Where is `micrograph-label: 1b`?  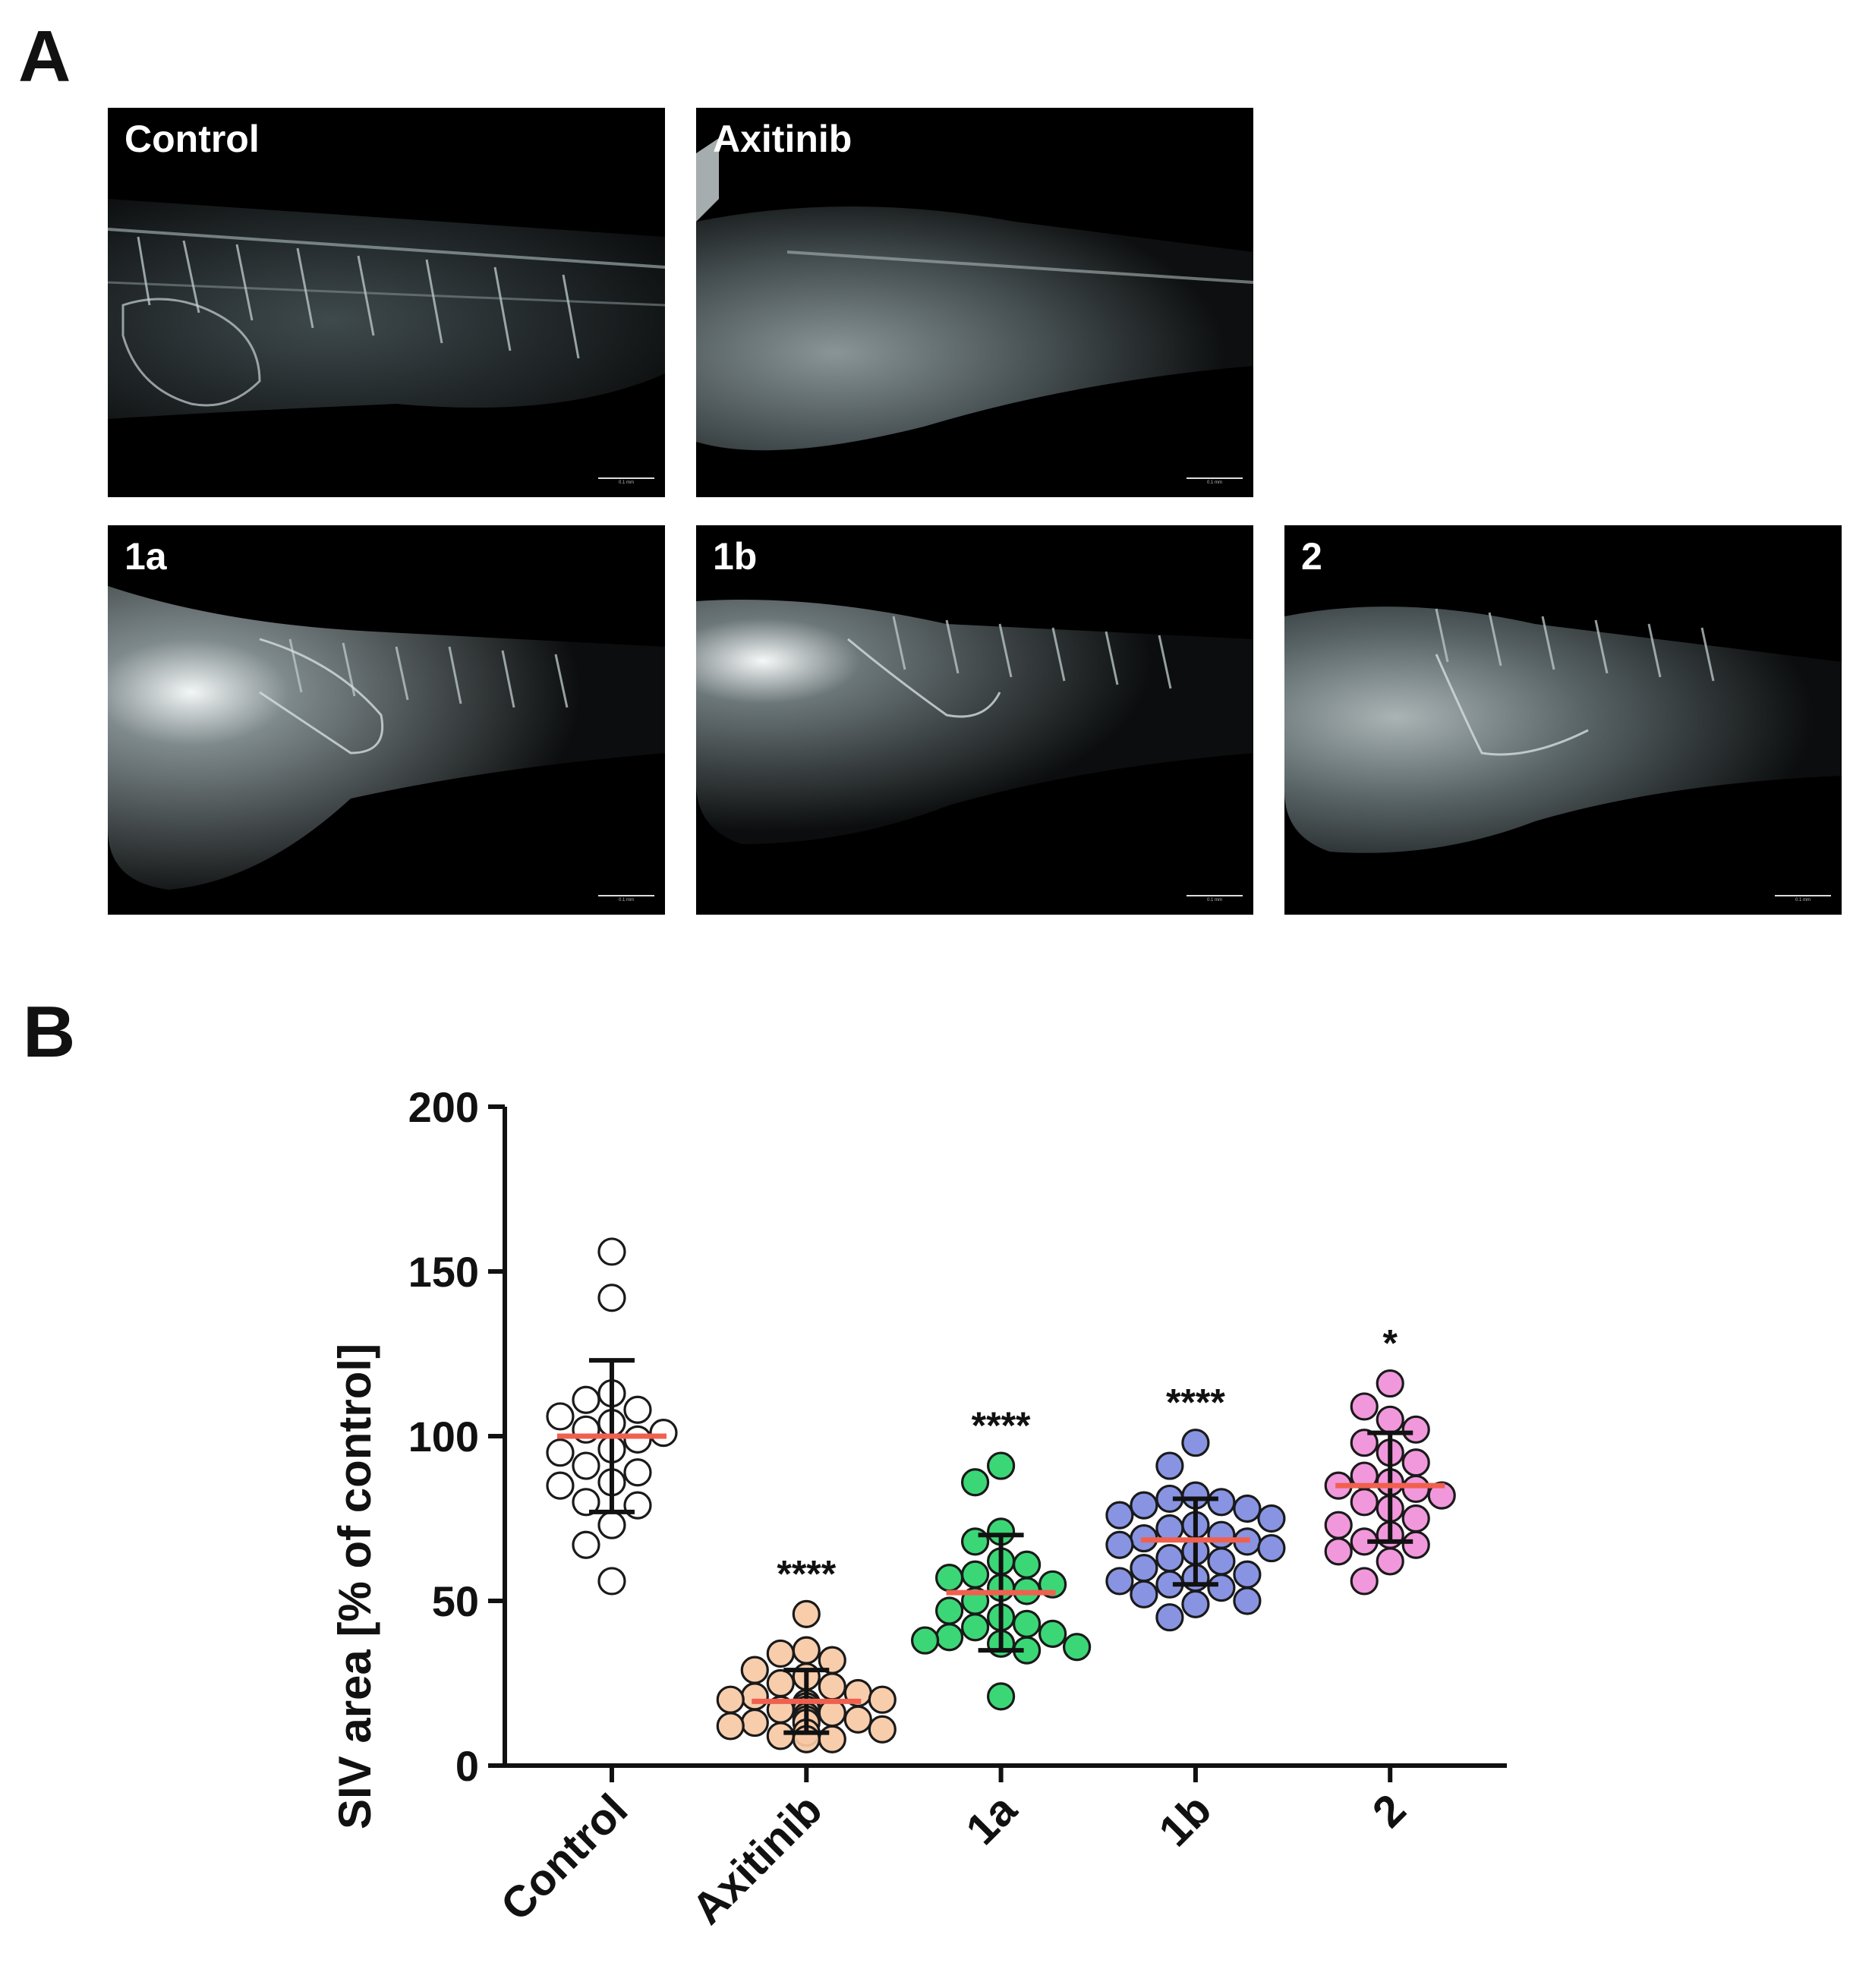
micrograph-label: 1b is located at coordinates (735, 556).